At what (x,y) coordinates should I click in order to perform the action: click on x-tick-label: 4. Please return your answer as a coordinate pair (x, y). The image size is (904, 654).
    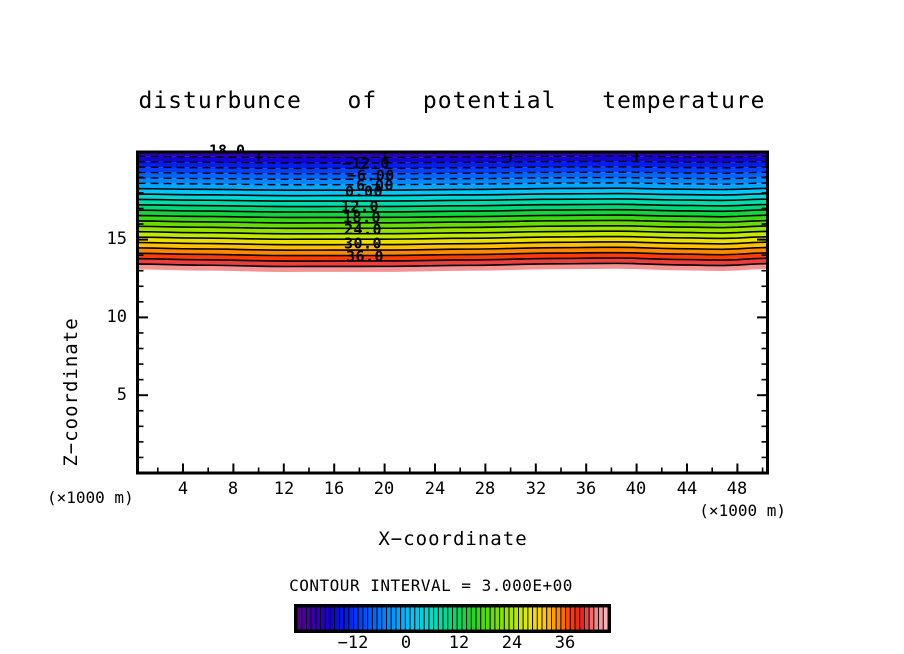
    Looking at the image, I should click on (183, 489).